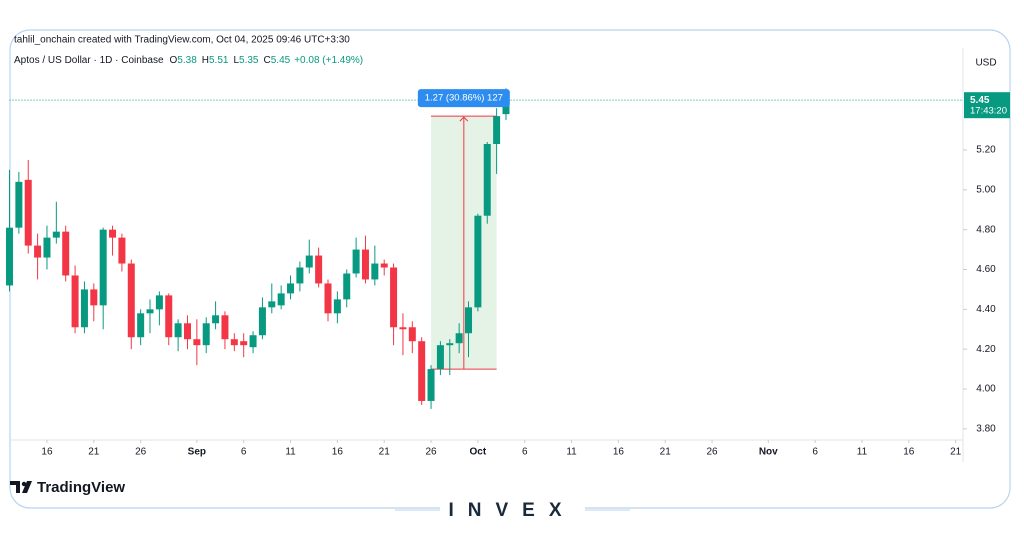  I want to click on y-tick-label: 5.20, so click(986, 150).